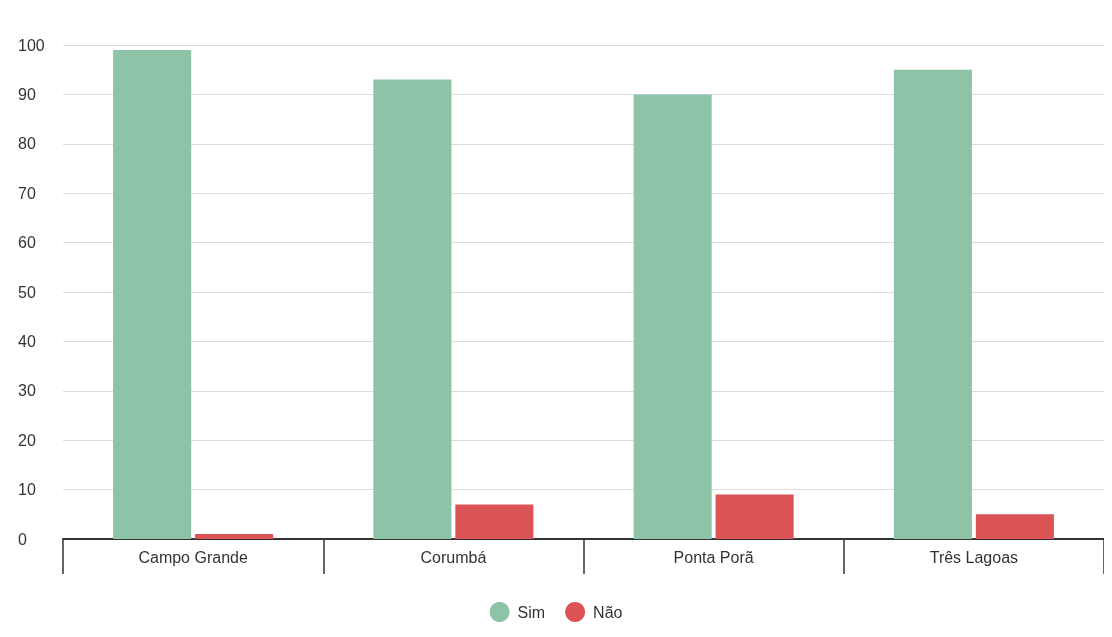 Image resolution: width=1112 pixels, height=637 pixels. I want to click on y-tick-label: 0, so click(22, 539).